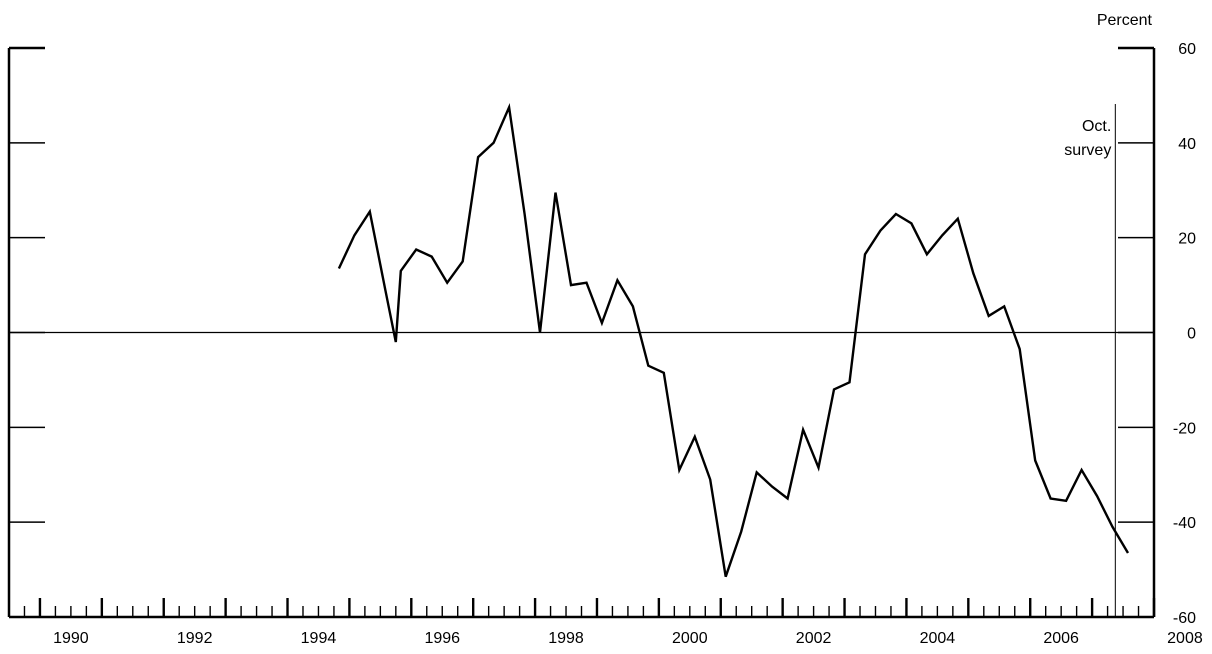 This screenshot has width=1212, height=654. What do you see at coordinates (1191, 334) in the screenshot?
I see `y-tick-label: 0` at bounding box center [1191, 334].